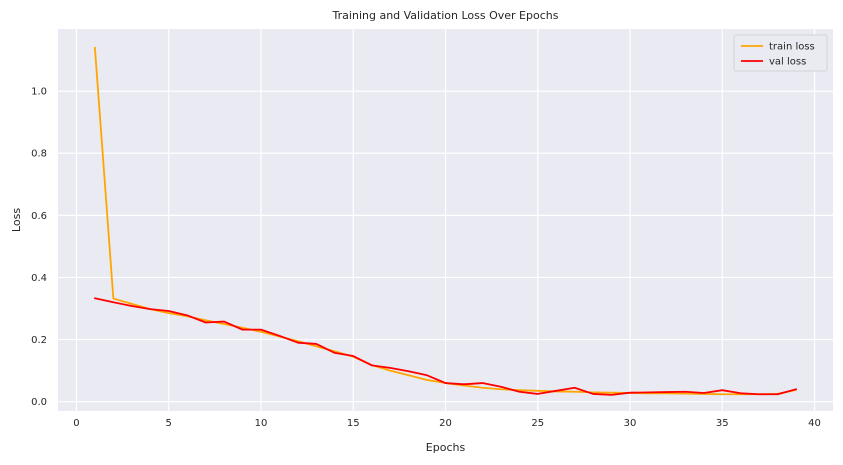 This screenshot has height=465, width=843. Describe the element at coordinates (169, 423) in the screenshot. I see `x-tick-label: 5` at that location.